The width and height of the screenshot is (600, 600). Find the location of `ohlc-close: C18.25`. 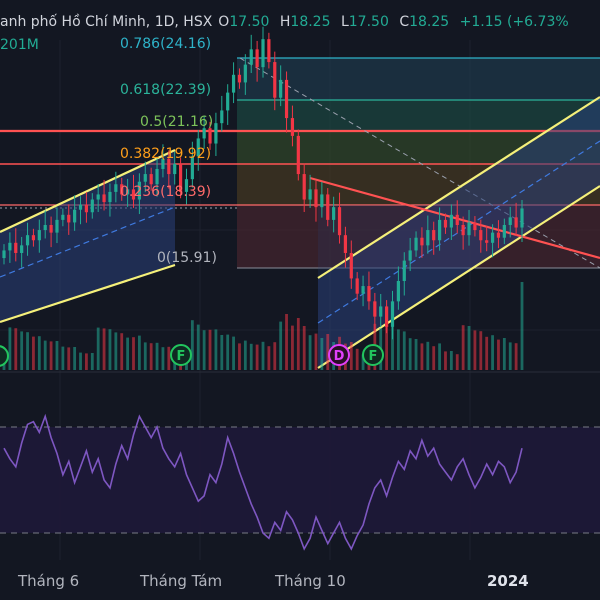

ohlc-close: C18.25 is located at coordinates (424, 22).